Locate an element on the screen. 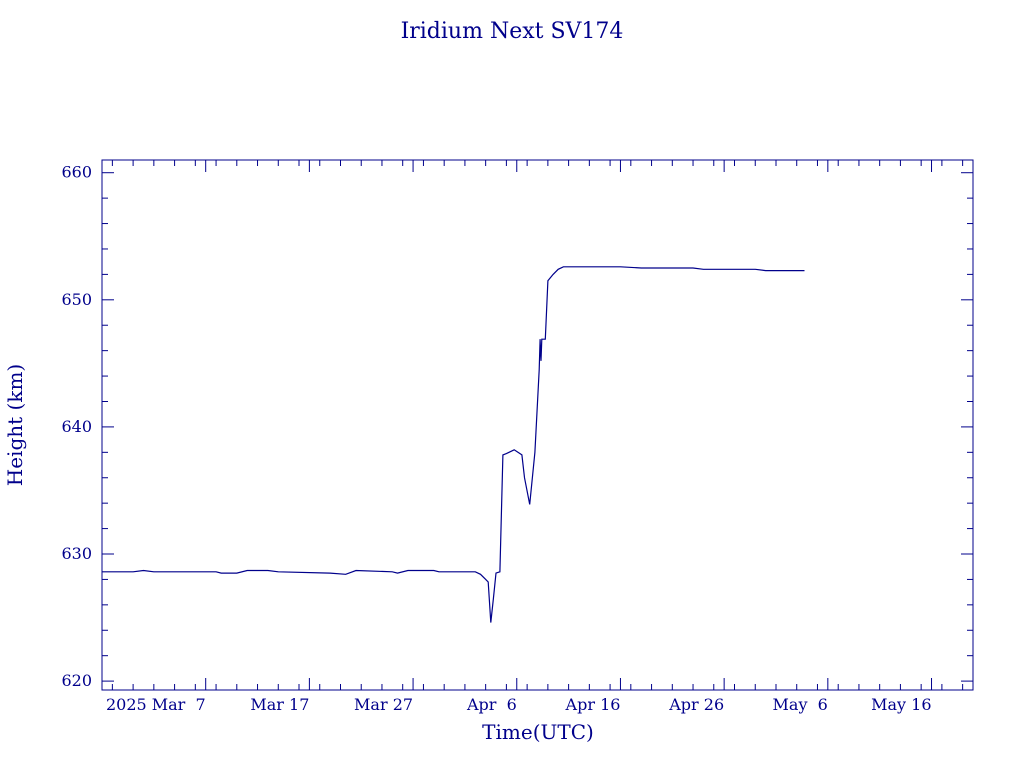 Image resolution: width=1024 pixels, height=768 pixels. x-tick-label: May 6 is located at coordinates (800, 704).